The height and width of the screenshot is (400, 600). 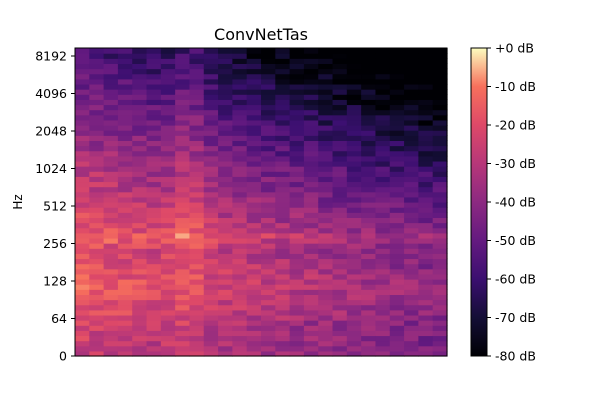 I want to click on y-tick-label: 256, so click(x=55, y=243).